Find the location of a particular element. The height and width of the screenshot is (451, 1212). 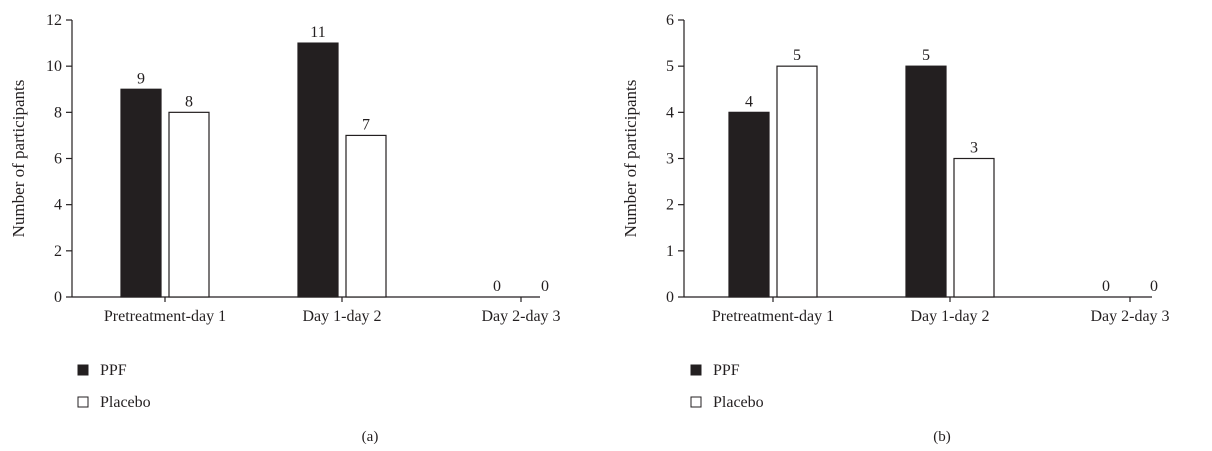

data-label: 9 is located at coordinates (141, 78).